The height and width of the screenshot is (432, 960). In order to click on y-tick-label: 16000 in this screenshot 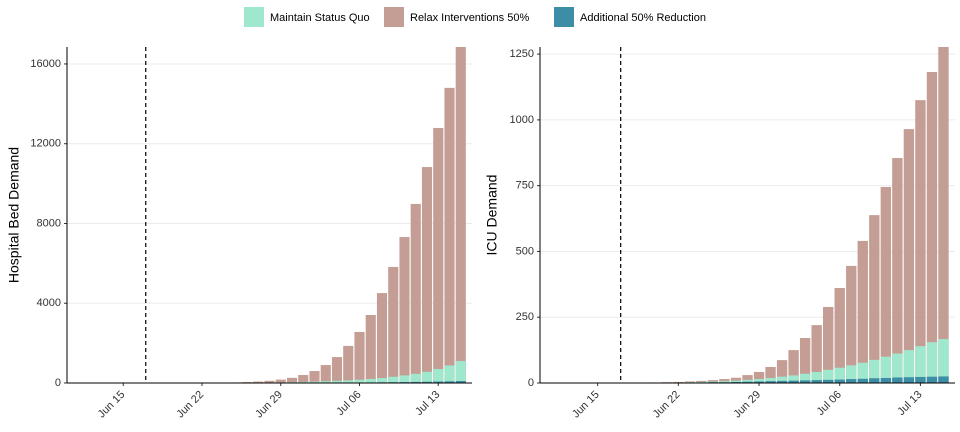, I will do `click(45, 64)`.